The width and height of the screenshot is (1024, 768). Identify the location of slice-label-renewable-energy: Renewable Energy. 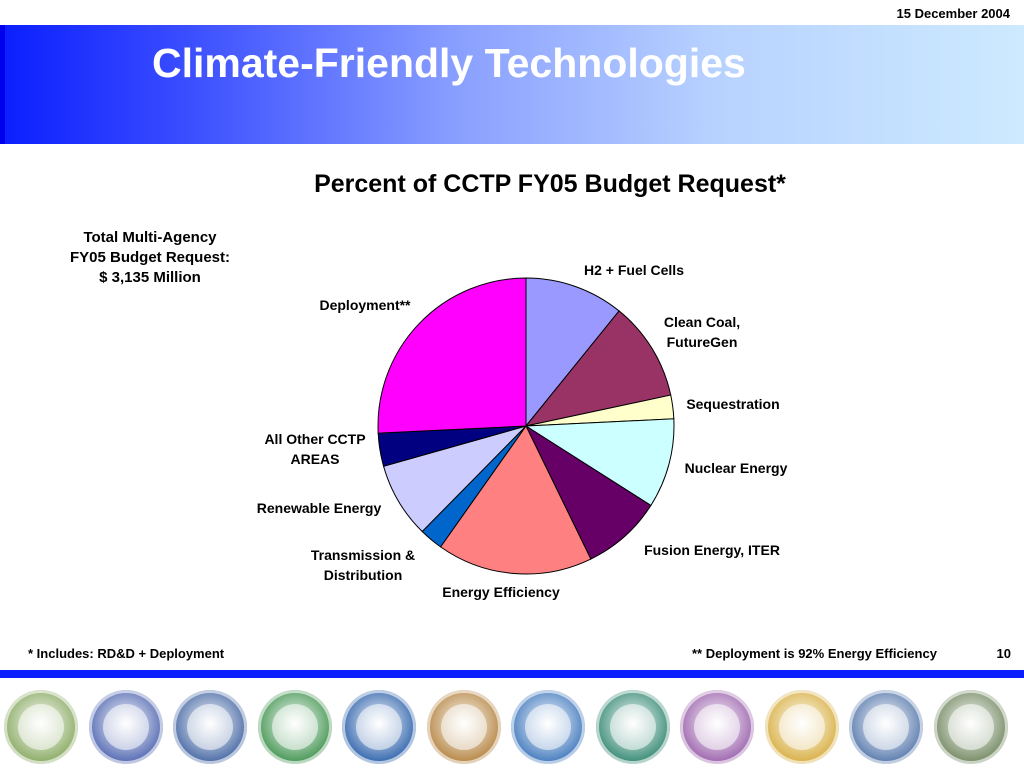
(319, 508).